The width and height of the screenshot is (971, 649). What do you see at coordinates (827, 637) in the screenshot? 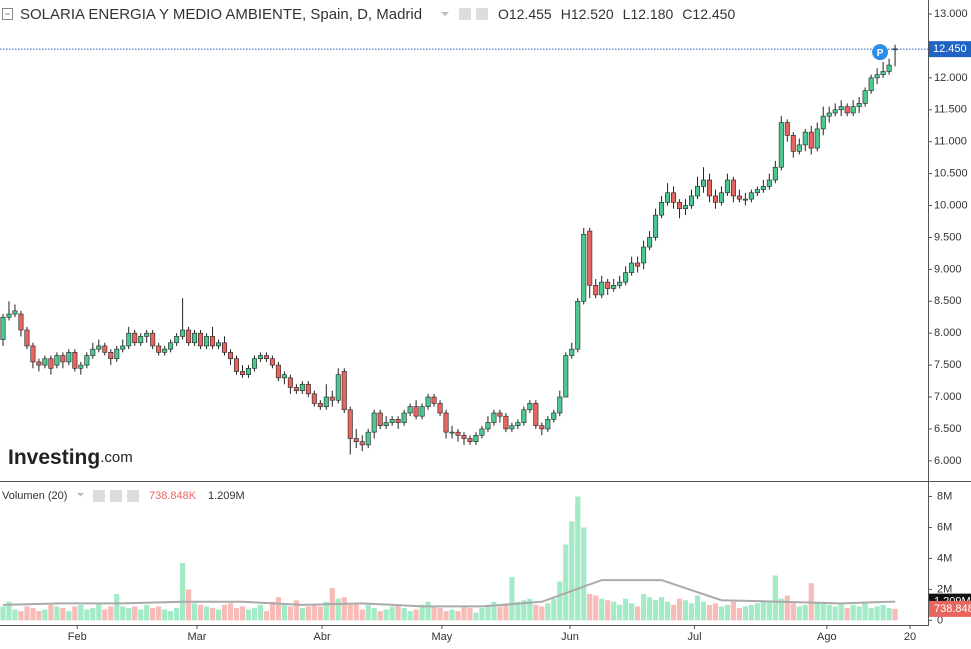
I see `x-tick-label: Ago` at bounding box center [827, 637].